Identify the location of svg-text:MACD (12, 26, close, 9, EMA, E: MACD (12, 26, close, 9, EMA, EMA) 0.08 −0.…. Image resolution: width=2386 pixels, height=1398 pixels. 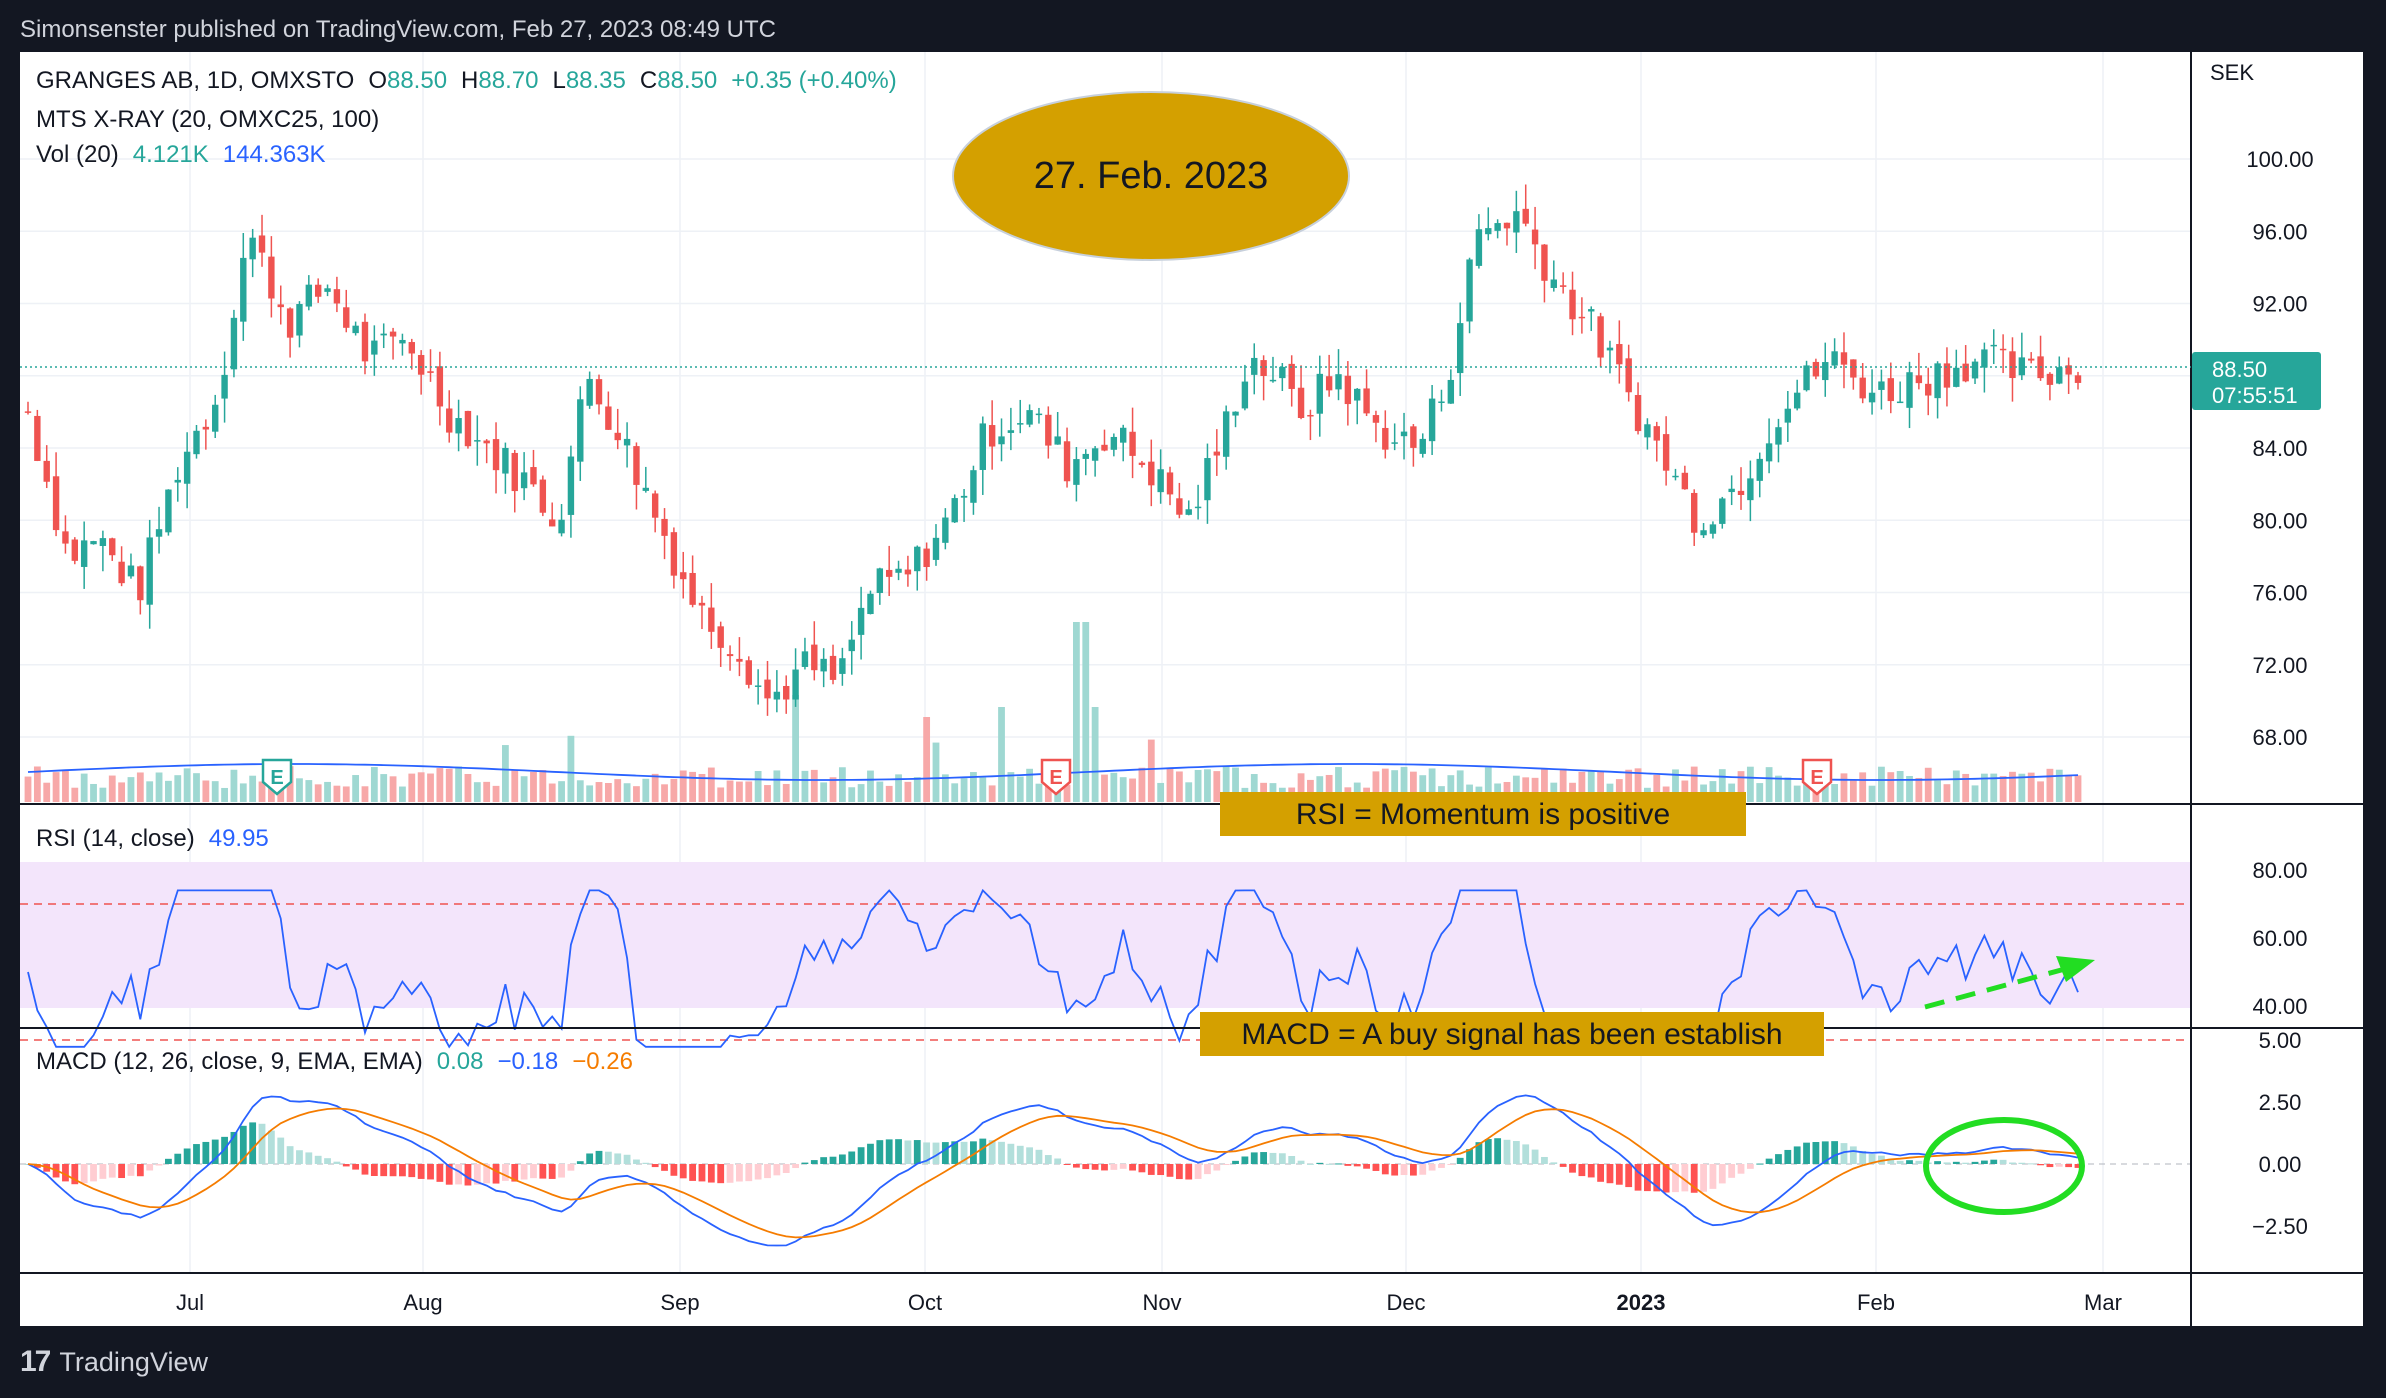
(334, 1061).